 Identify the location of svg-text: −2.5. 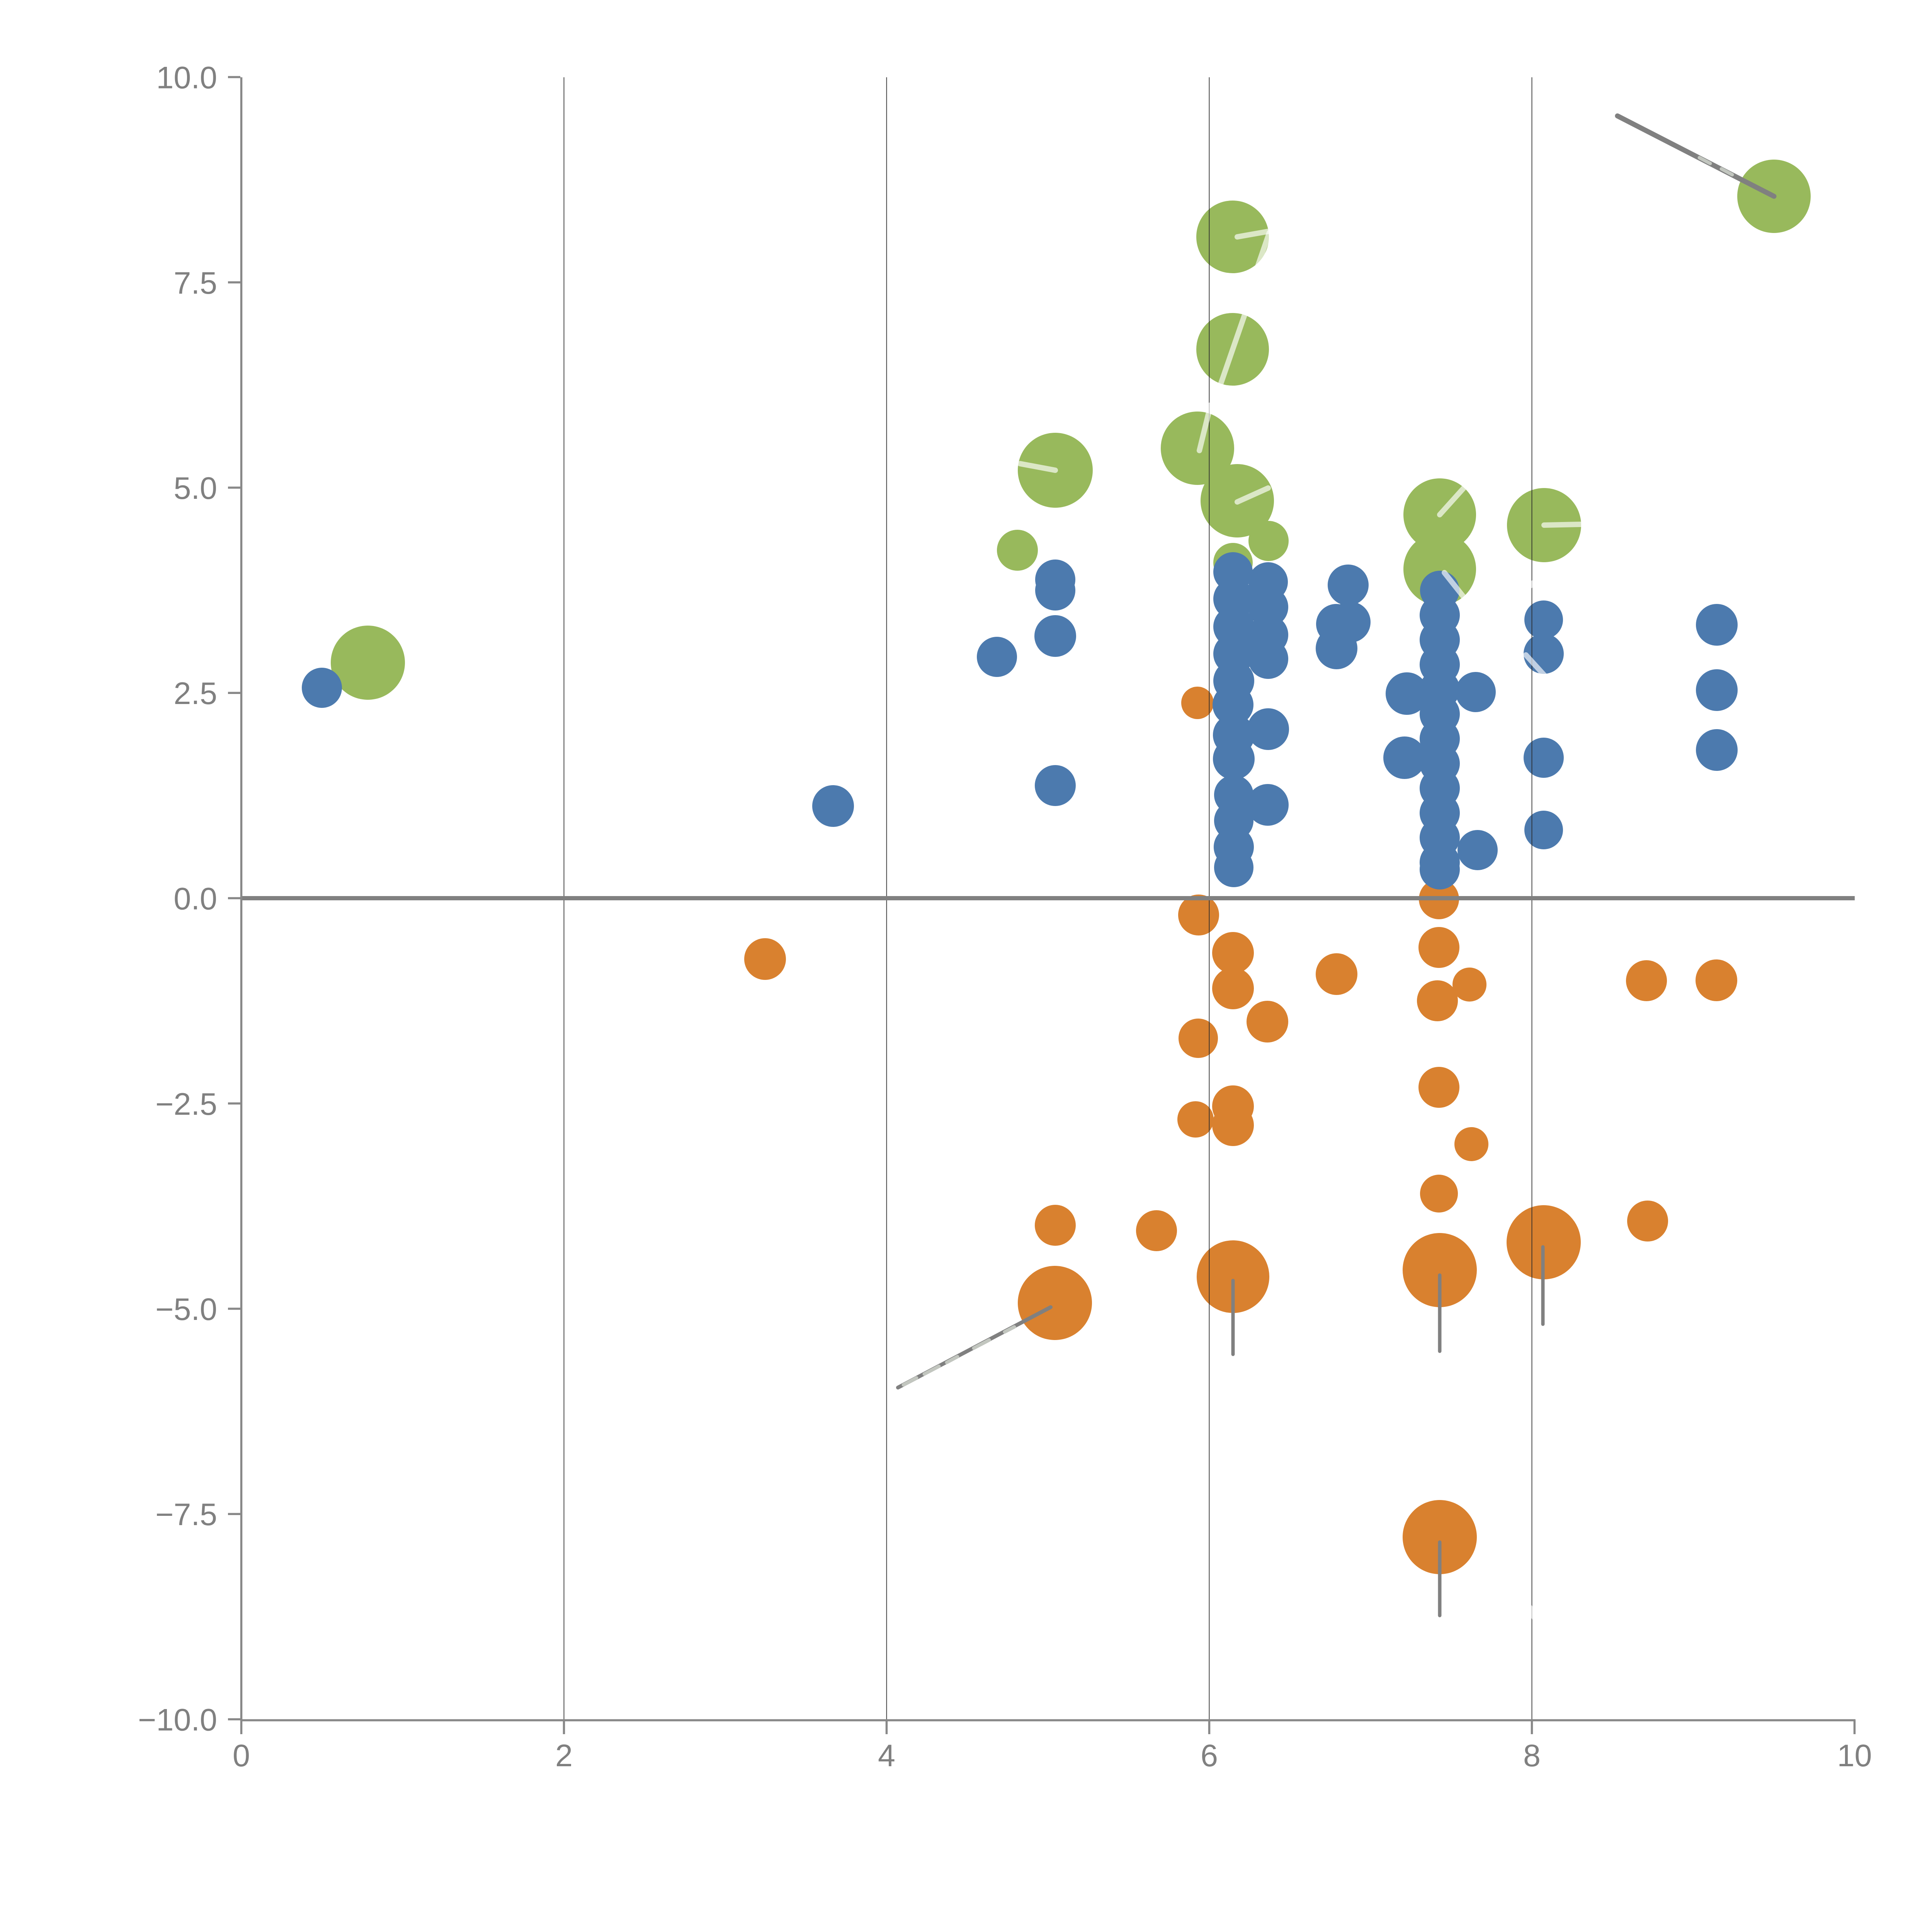
(186, 1105).